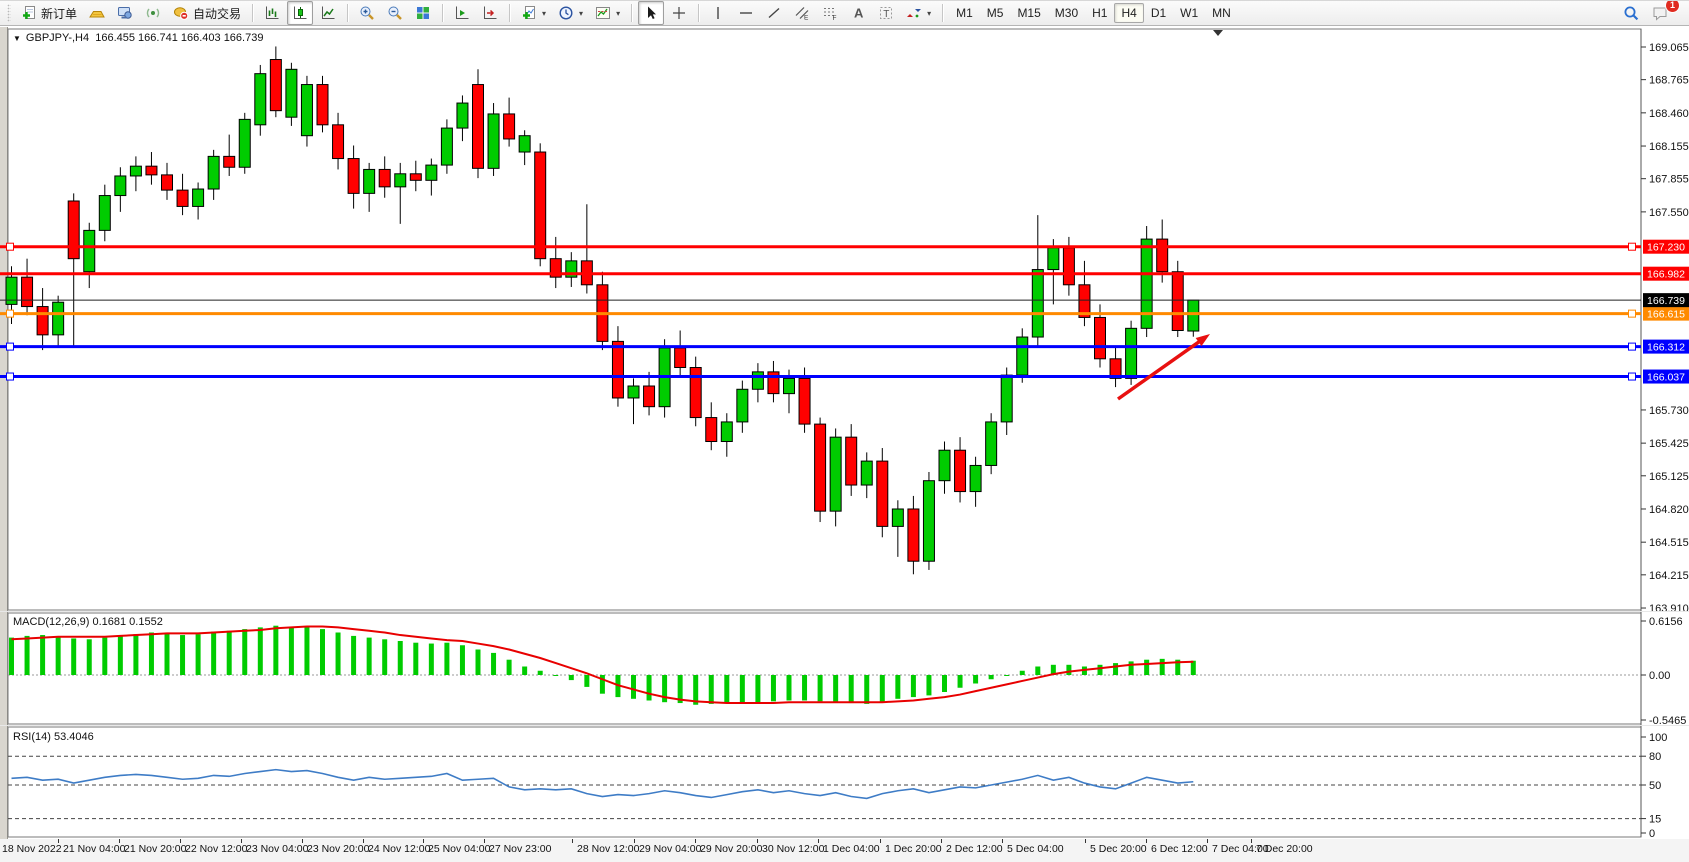  Describe the element at coordinates (820, 346) in the screenshot. I see `horizontal-line-166.312` at that location.